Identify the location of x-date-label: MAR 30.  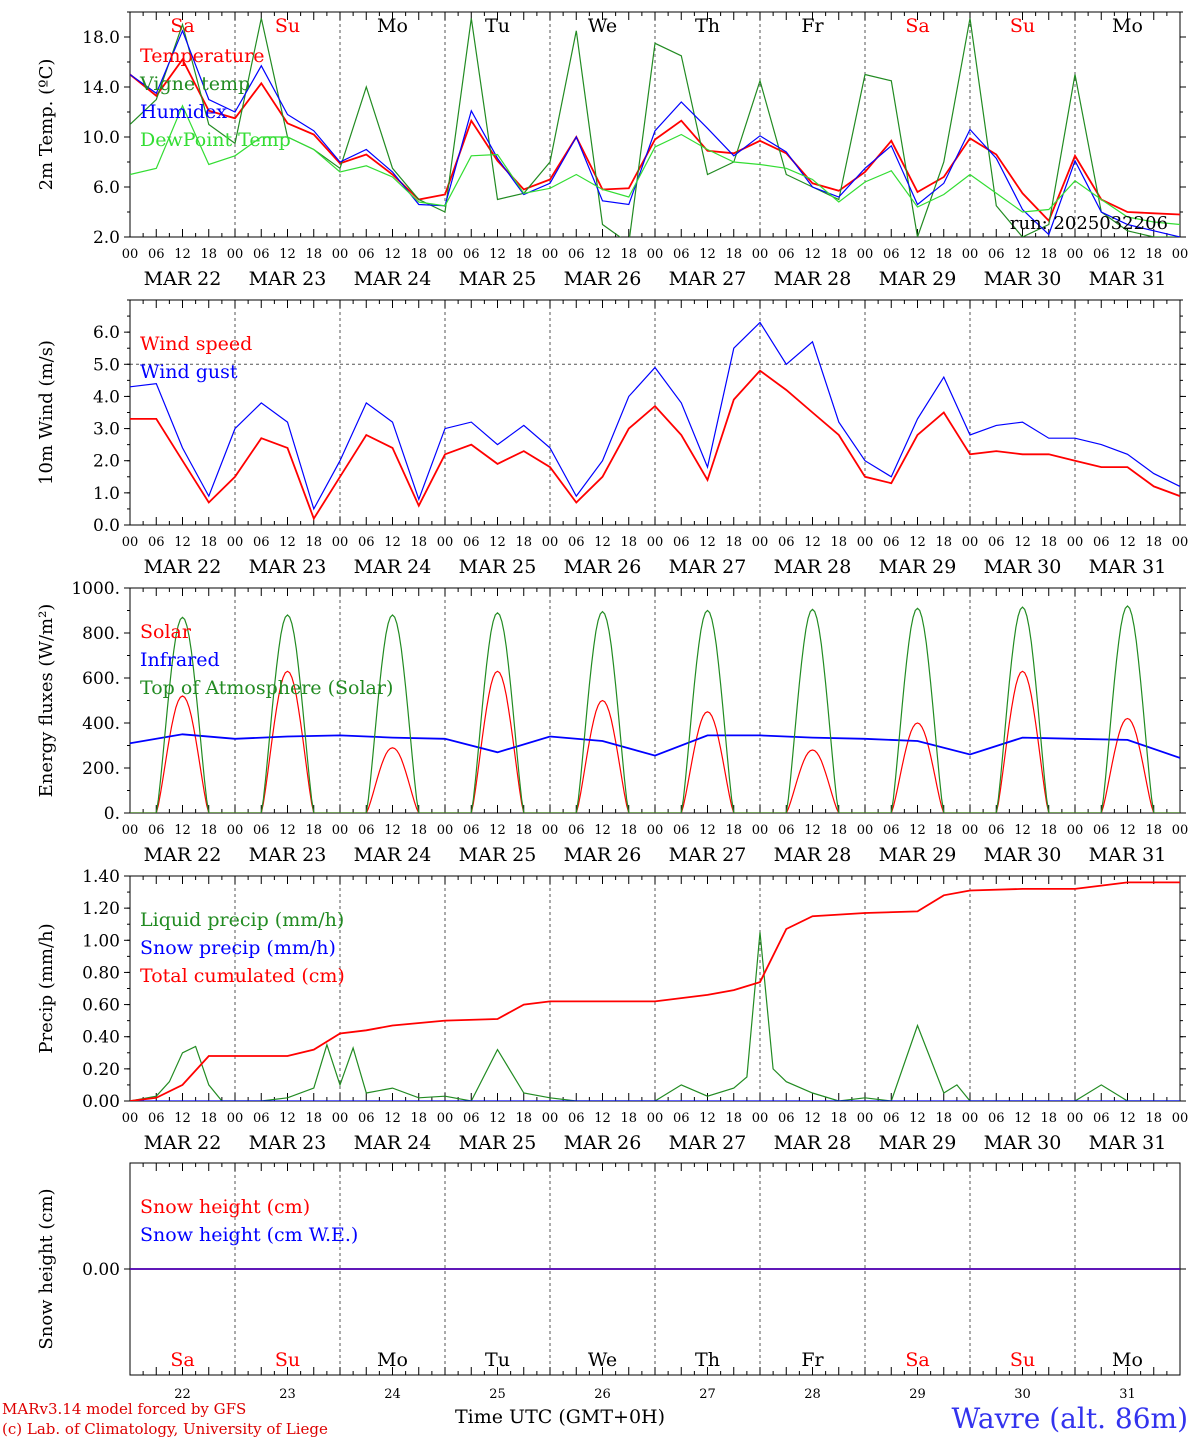
(1023, 1143).